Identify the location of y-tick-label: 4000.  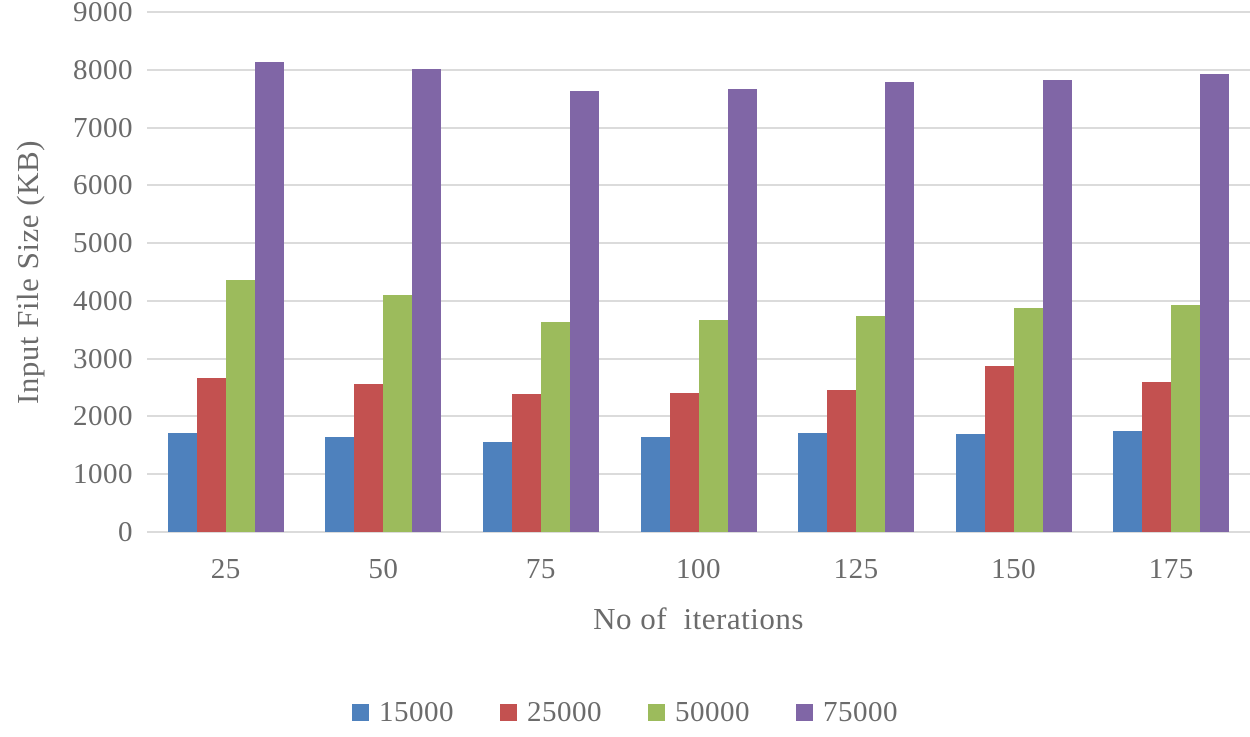
(103, 300).